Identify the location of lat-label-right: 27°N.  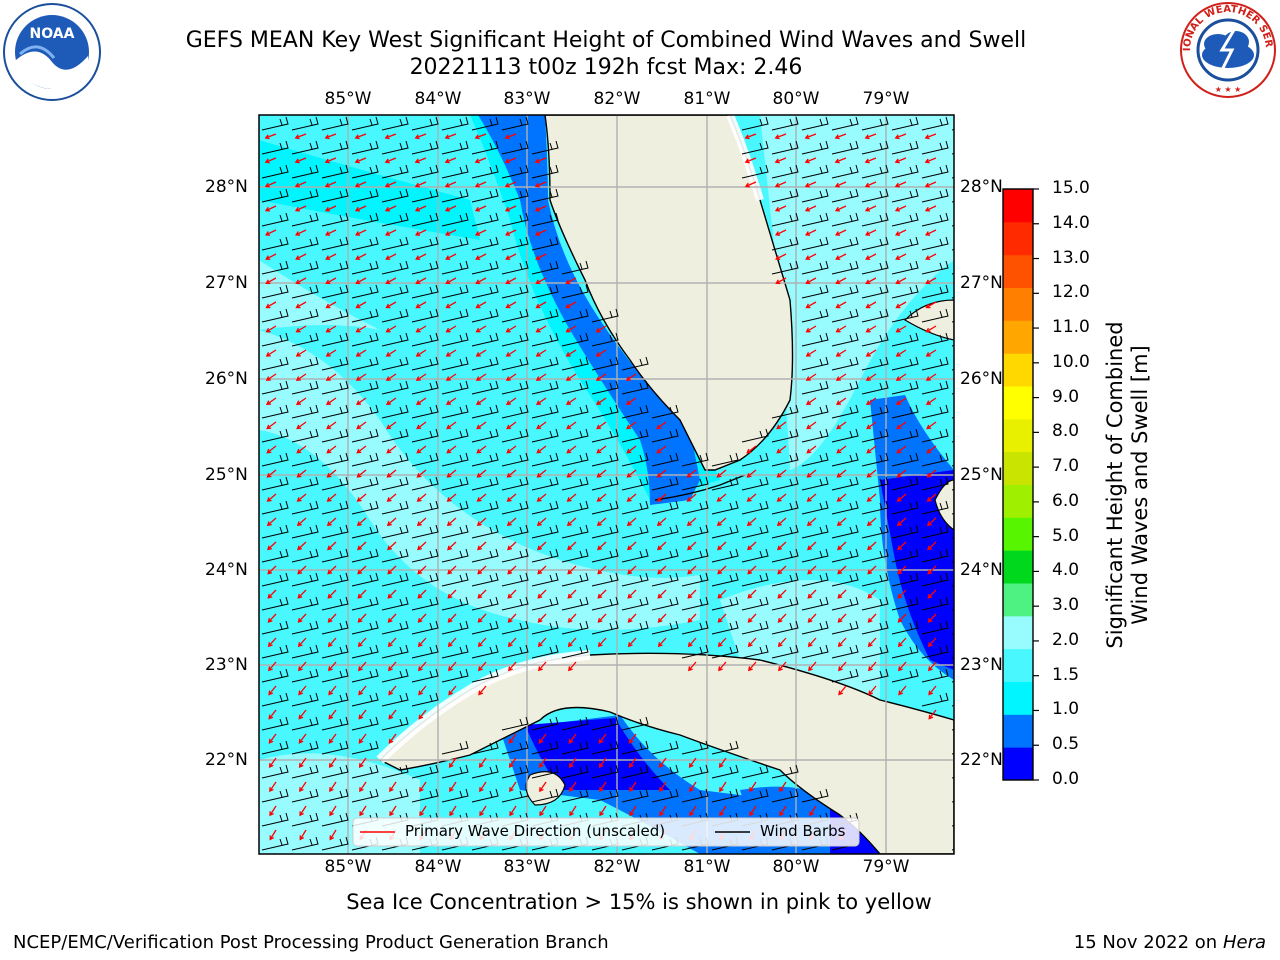
(981, 283).